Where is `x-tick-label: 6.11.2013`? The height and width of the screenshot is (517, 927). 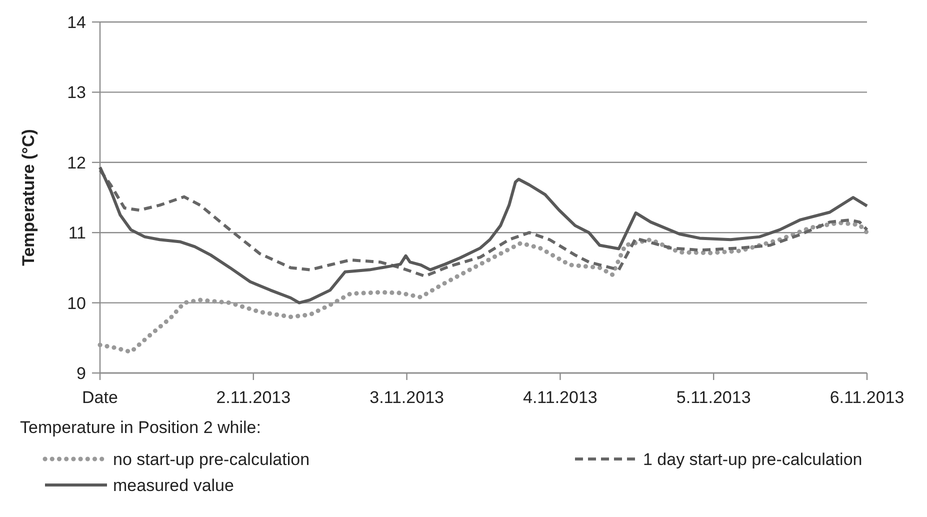
x-tick-label: 6.11.2013 is located at coordinates (867, 397).